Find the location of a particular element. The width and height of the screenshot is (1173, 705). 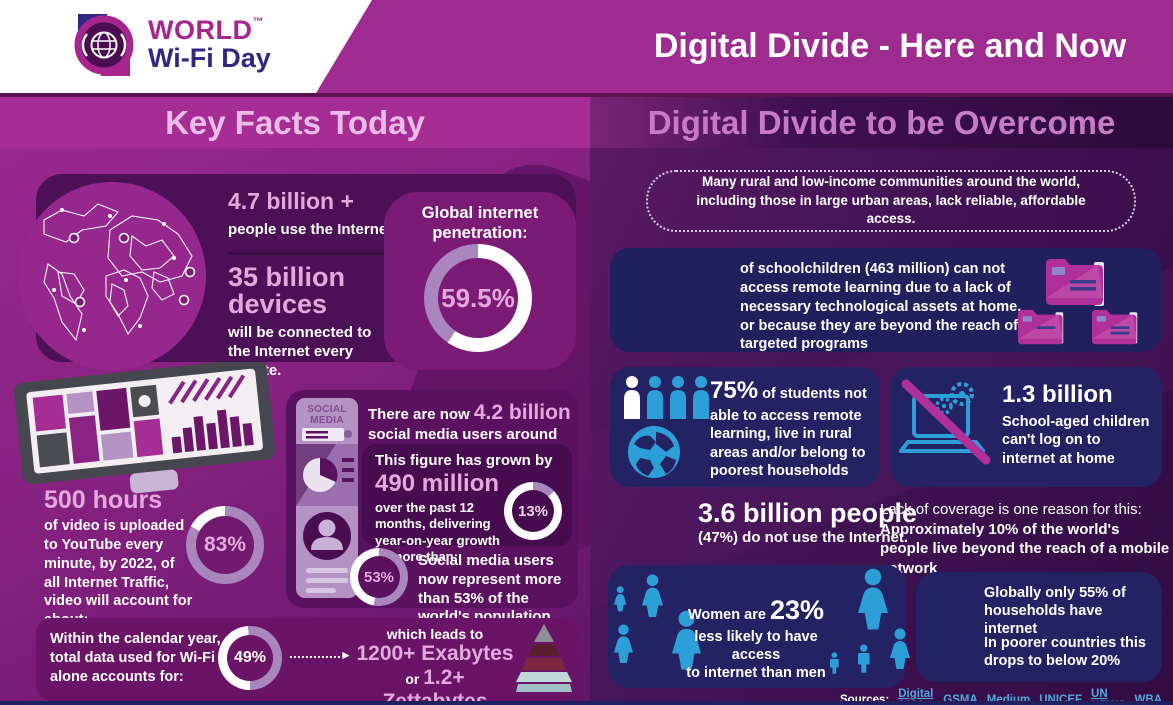

bottom-border is located at coordinates (586, 703).